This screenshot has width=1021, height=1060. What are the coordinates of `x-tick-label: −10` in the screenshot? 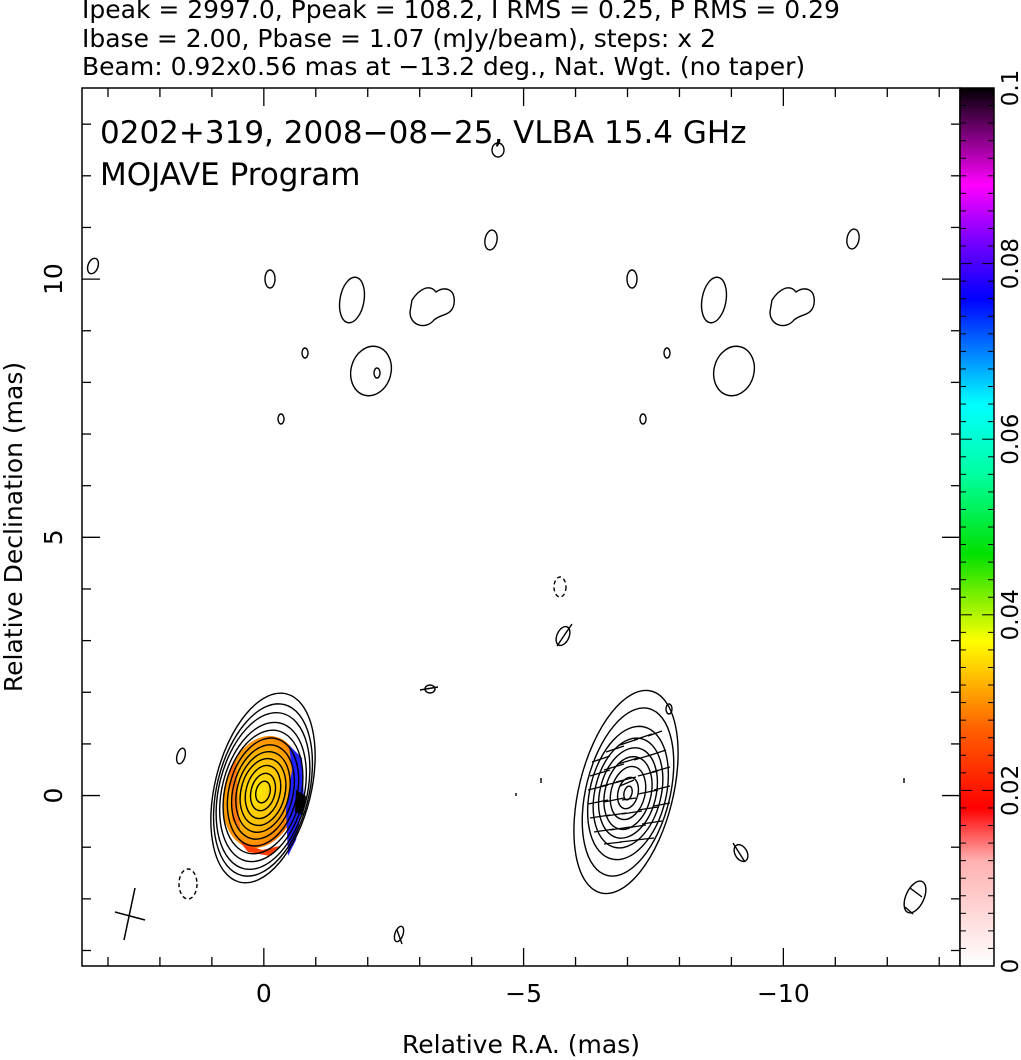 It's located at (783, 993).